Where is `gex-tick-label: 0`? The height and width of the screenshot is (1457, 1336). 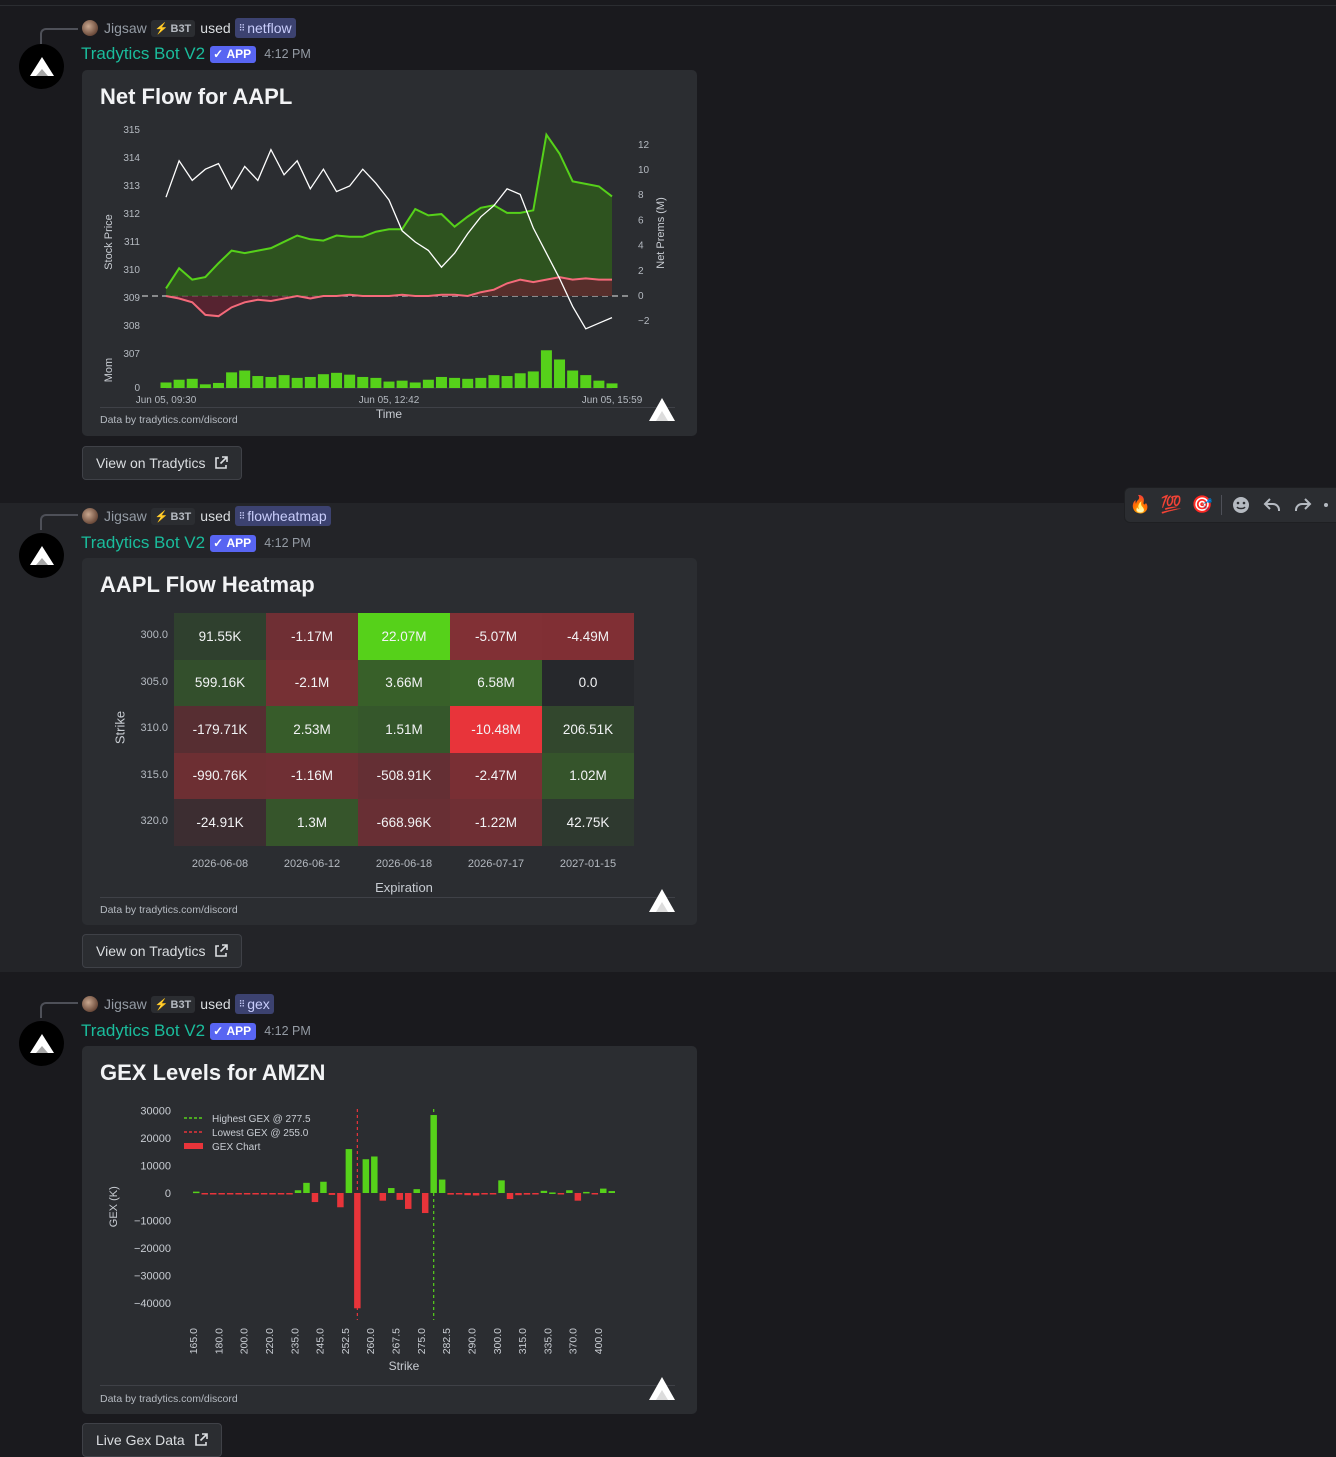
gex-tick-label: 0 is located at coordinates (168, 1194).